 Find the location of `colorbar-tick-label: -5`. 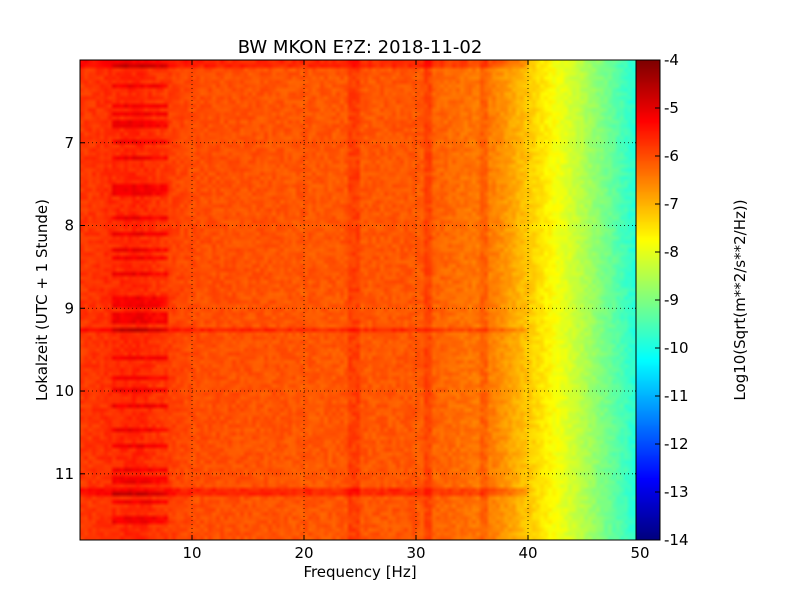

colorbar-tick-label: -5 is located at coordinates (671, 108).